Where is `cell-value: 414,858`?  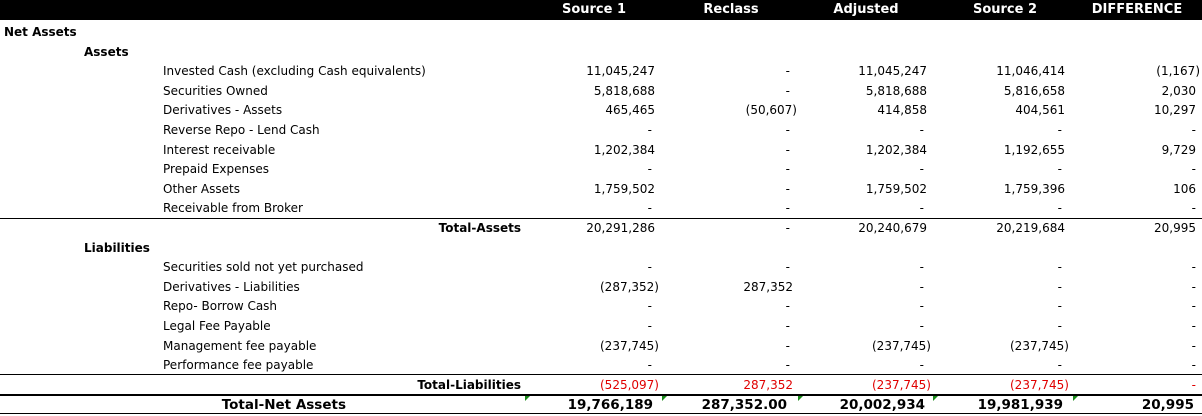 cell-value: 414,858 is located at coordinates (902, 110).